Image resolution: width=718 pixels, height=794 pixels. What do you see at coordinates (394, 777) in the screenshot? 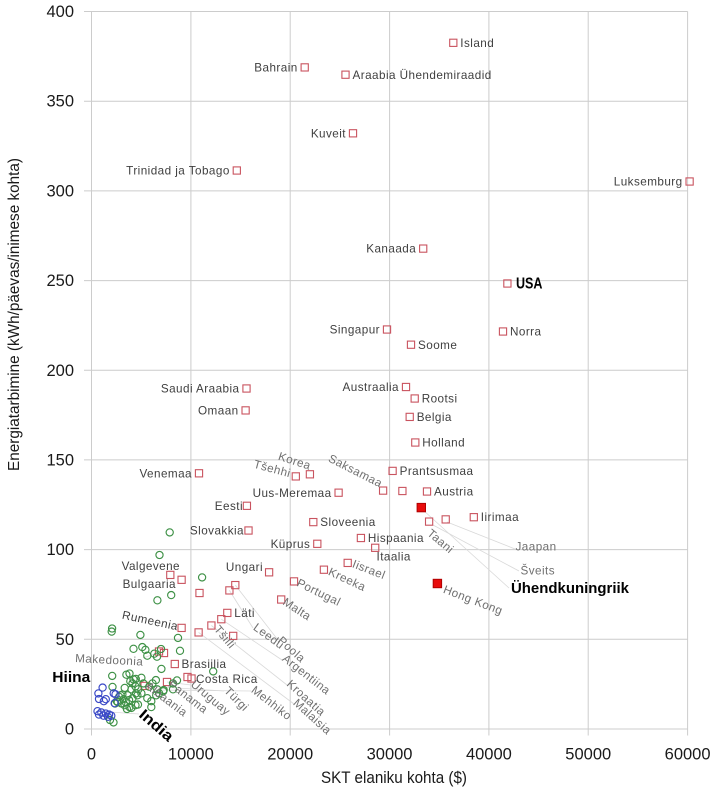
I see `svg-text: SKT elaniku kohta ($)` at bounding box center [394, 777].